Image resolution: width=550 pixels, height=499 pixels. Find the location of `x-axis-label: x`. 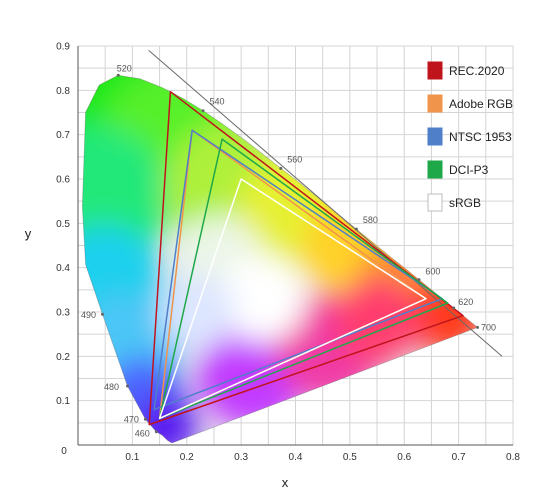

x-axis-label: x is located at coordinates (285, 482).